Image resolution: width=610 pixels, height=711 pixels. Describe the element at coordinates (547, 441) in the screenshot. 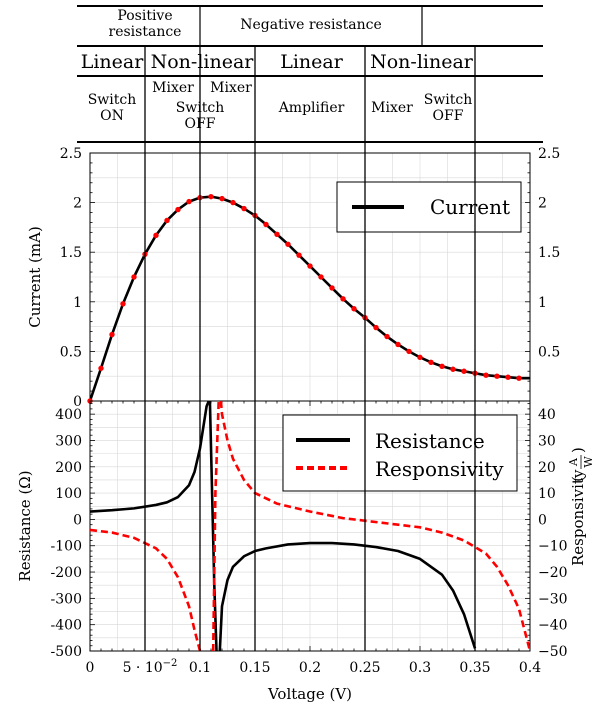

I see `right-y-tick-label: 30` at that location.